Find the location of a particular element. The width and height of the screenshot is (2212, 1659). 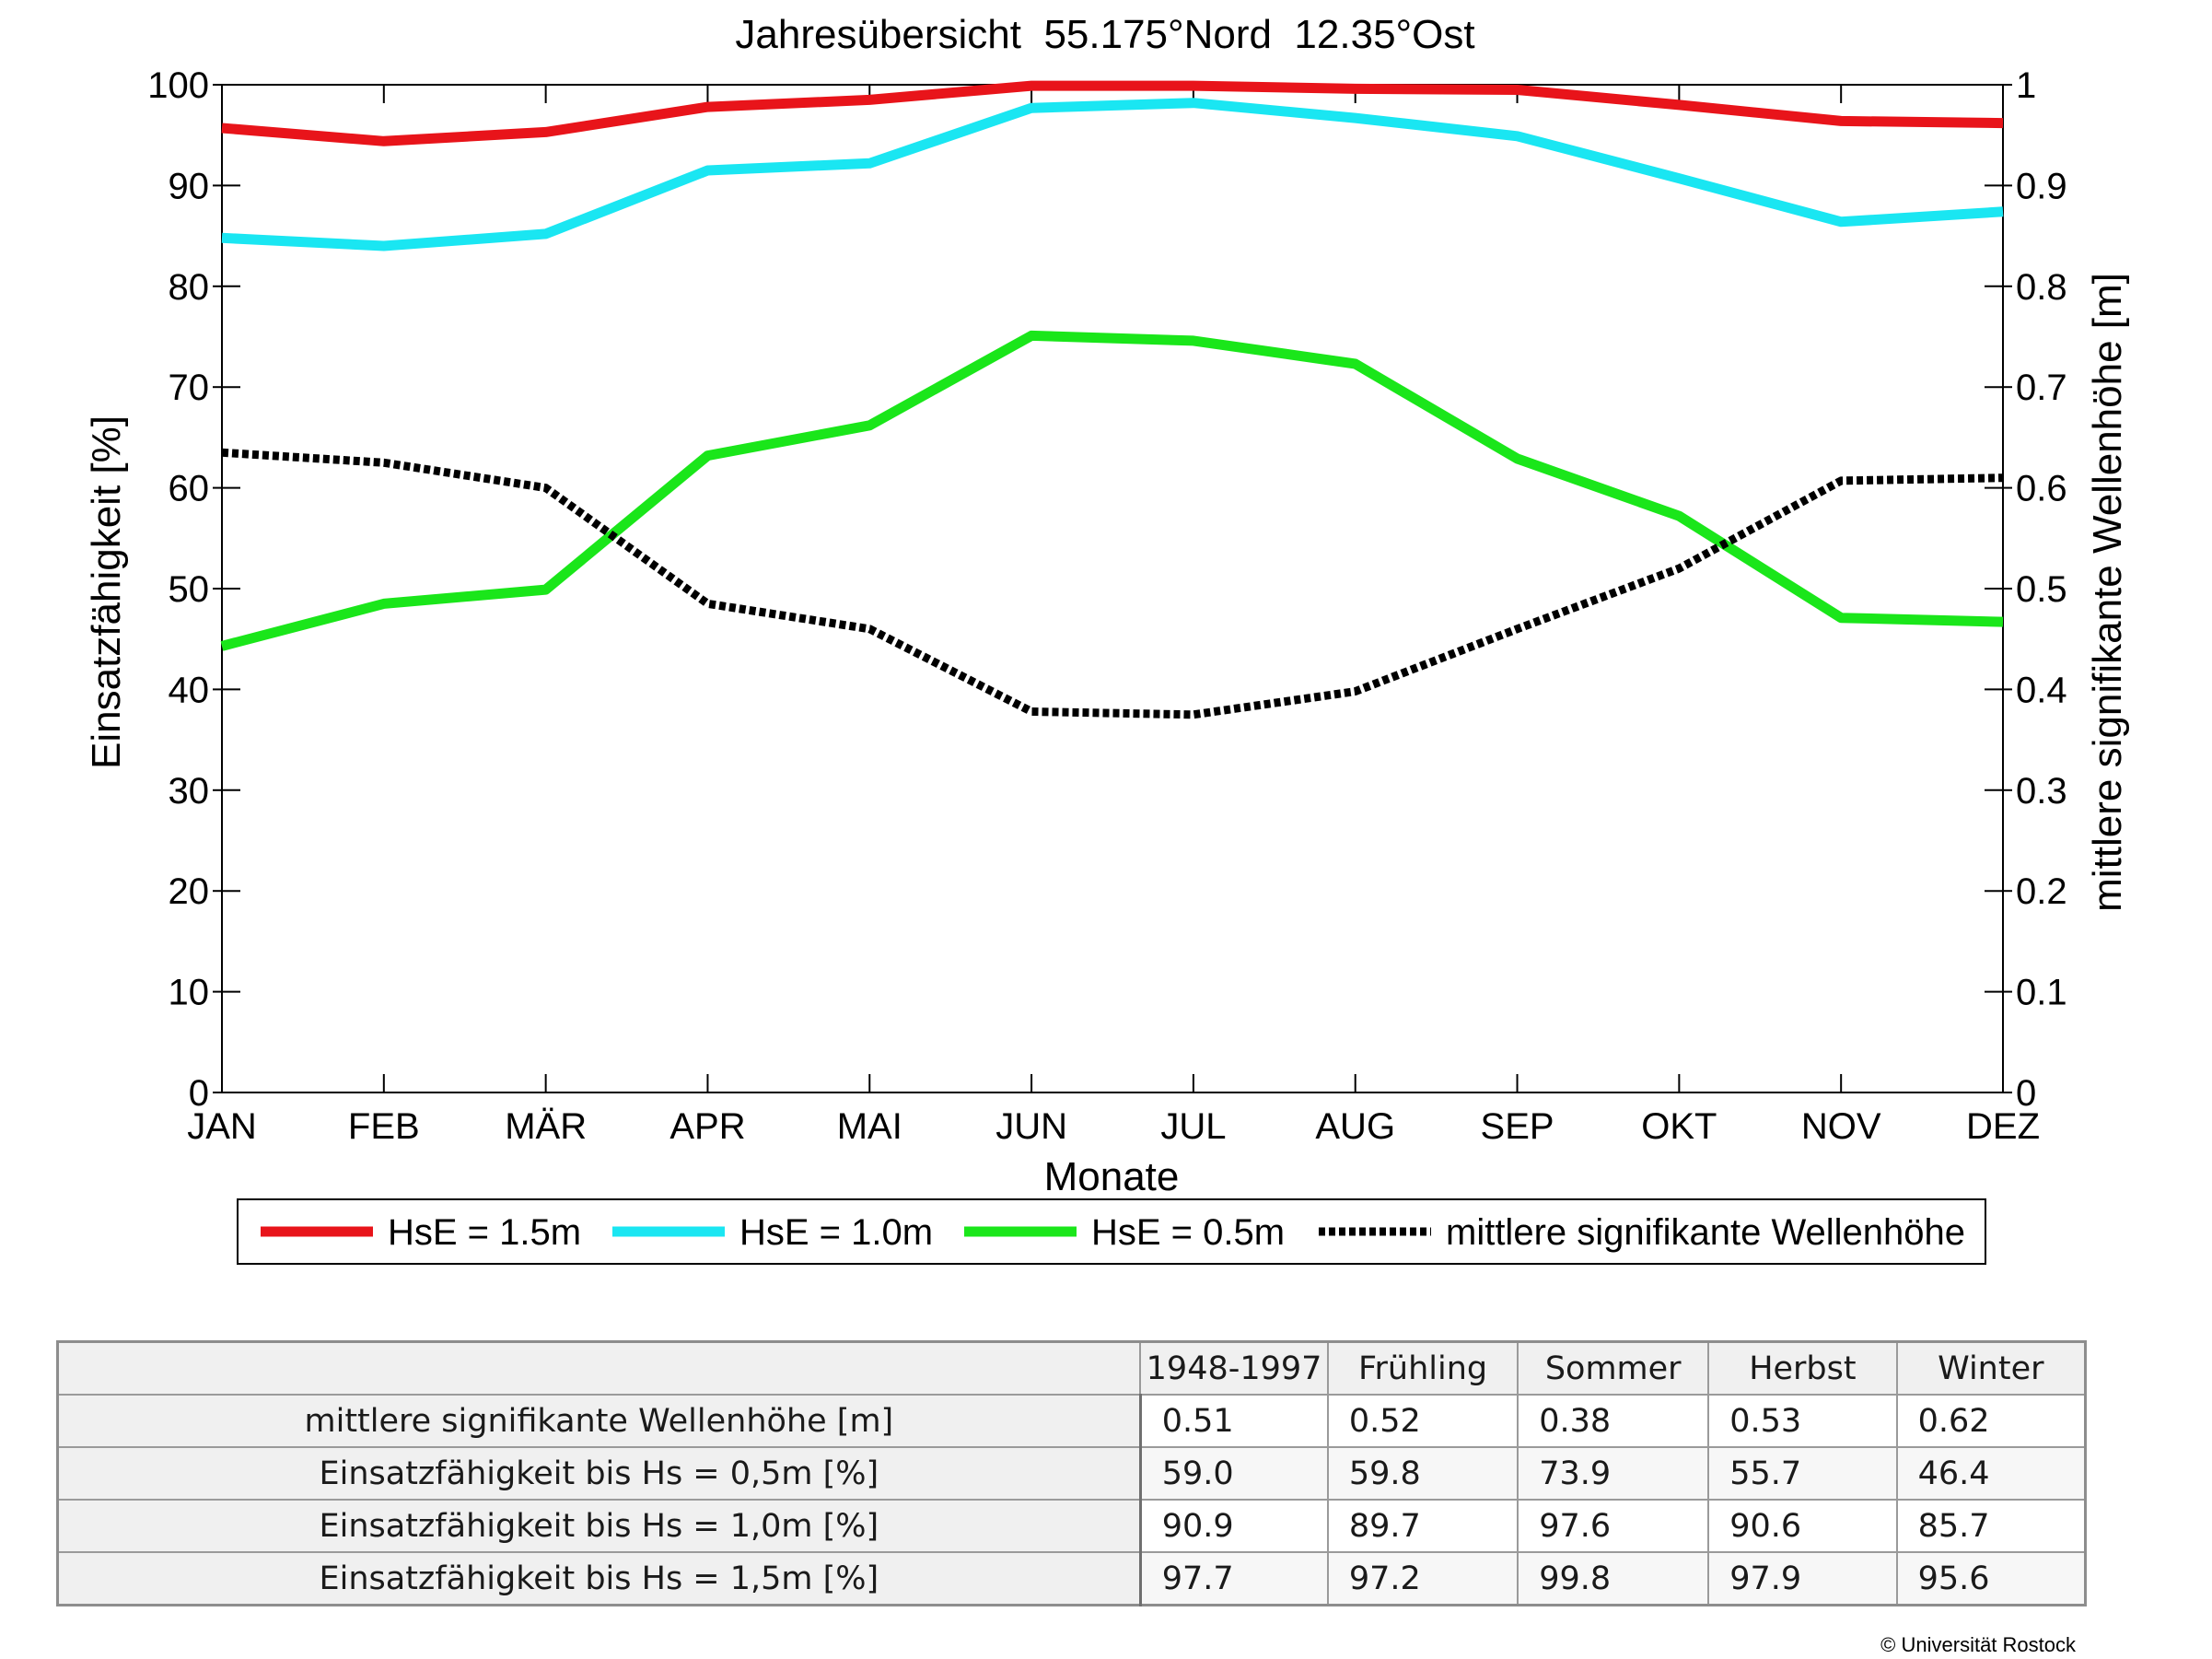

legend-box is located at coordinates (1111, 1231).